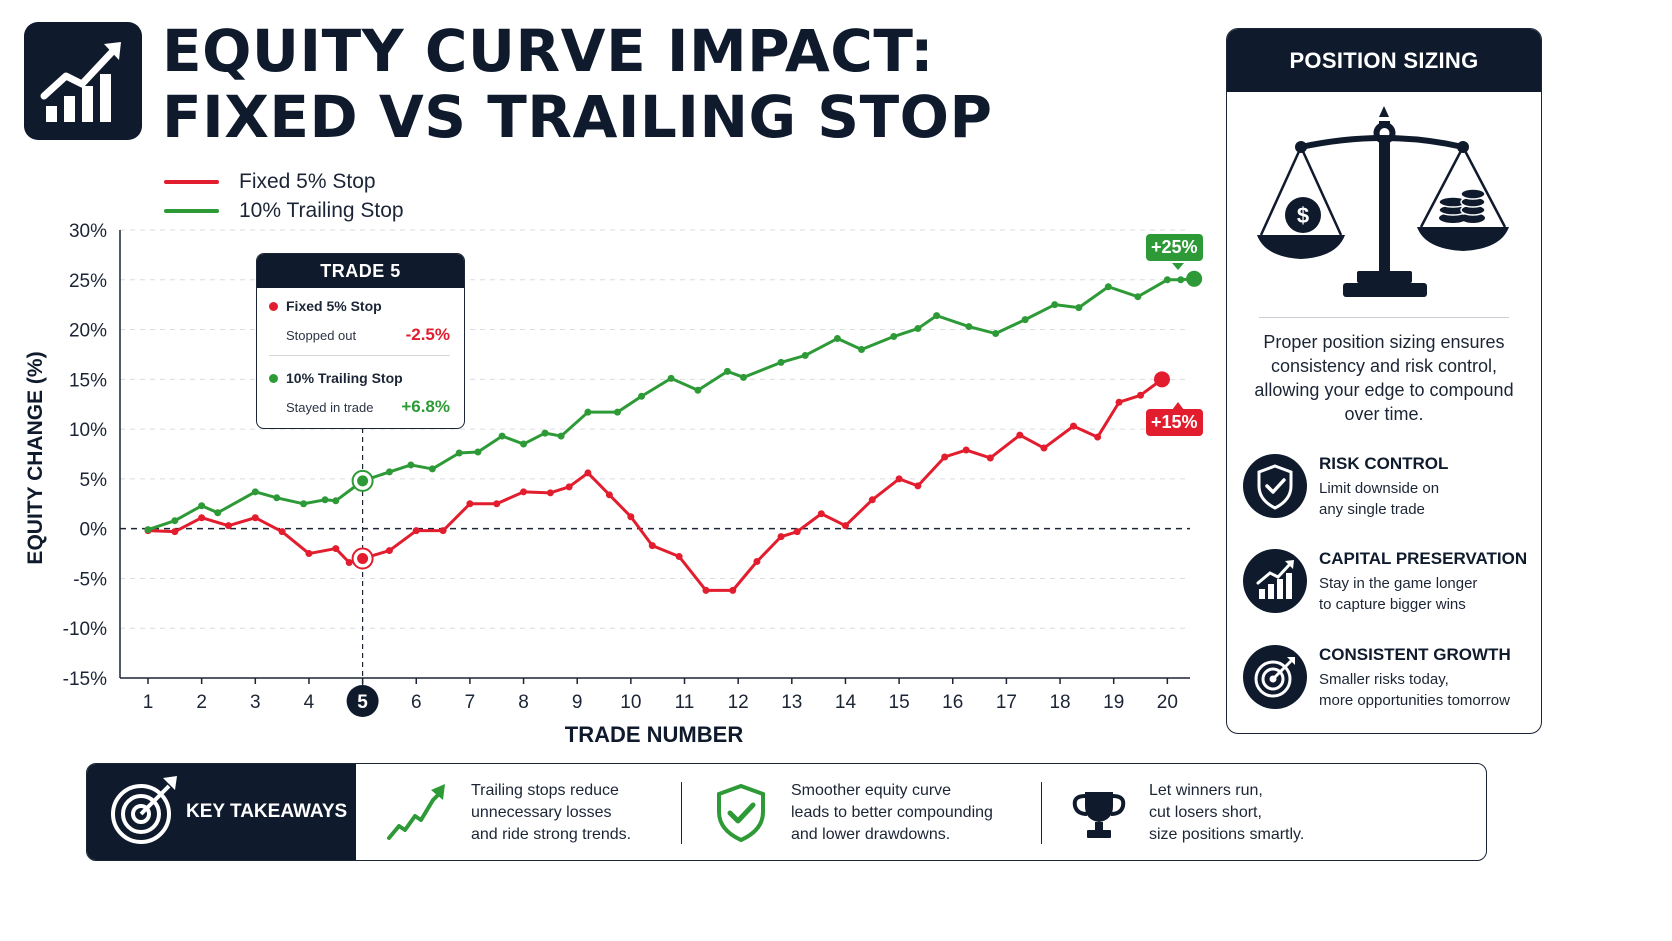 The image size is (1672, 941). Describe the element at coordinates (577, 117) in the screenshot. I see `title-line-2: FIXED VS TRAILING STOP` at that location.